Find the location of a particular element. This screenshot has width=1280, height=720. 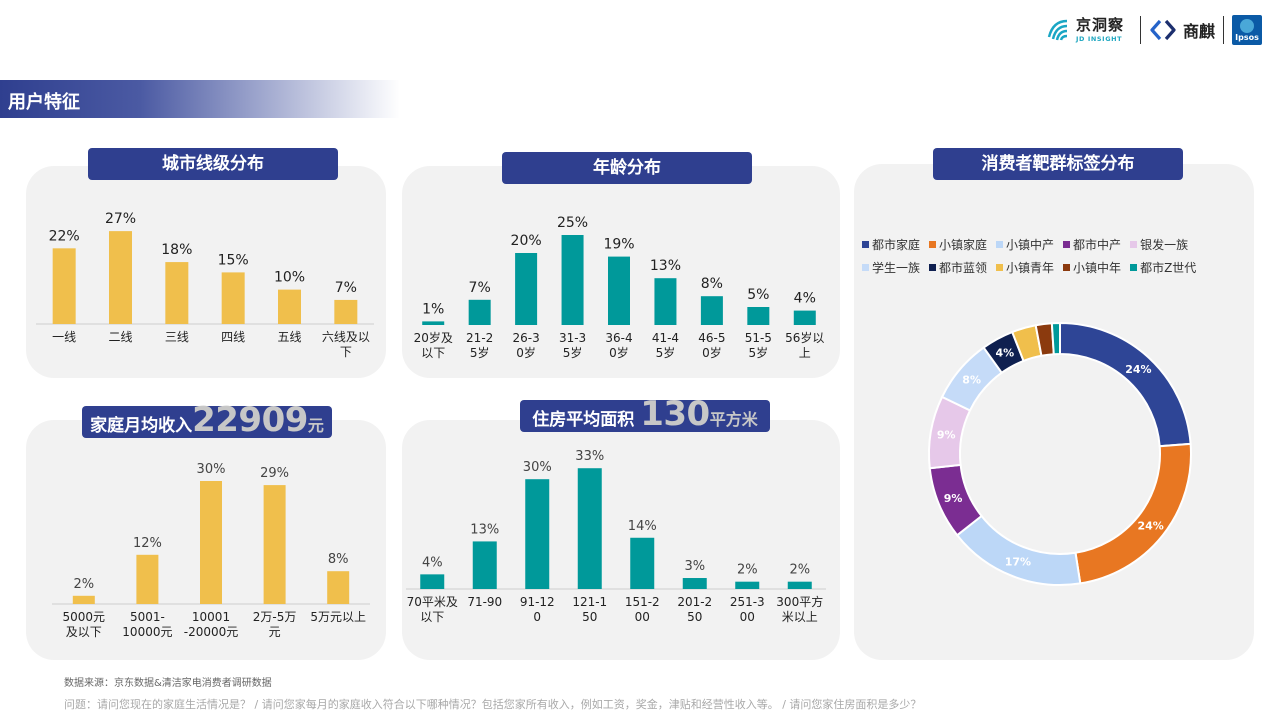

city-category-label: 下 is located at coordinates (346, 352).